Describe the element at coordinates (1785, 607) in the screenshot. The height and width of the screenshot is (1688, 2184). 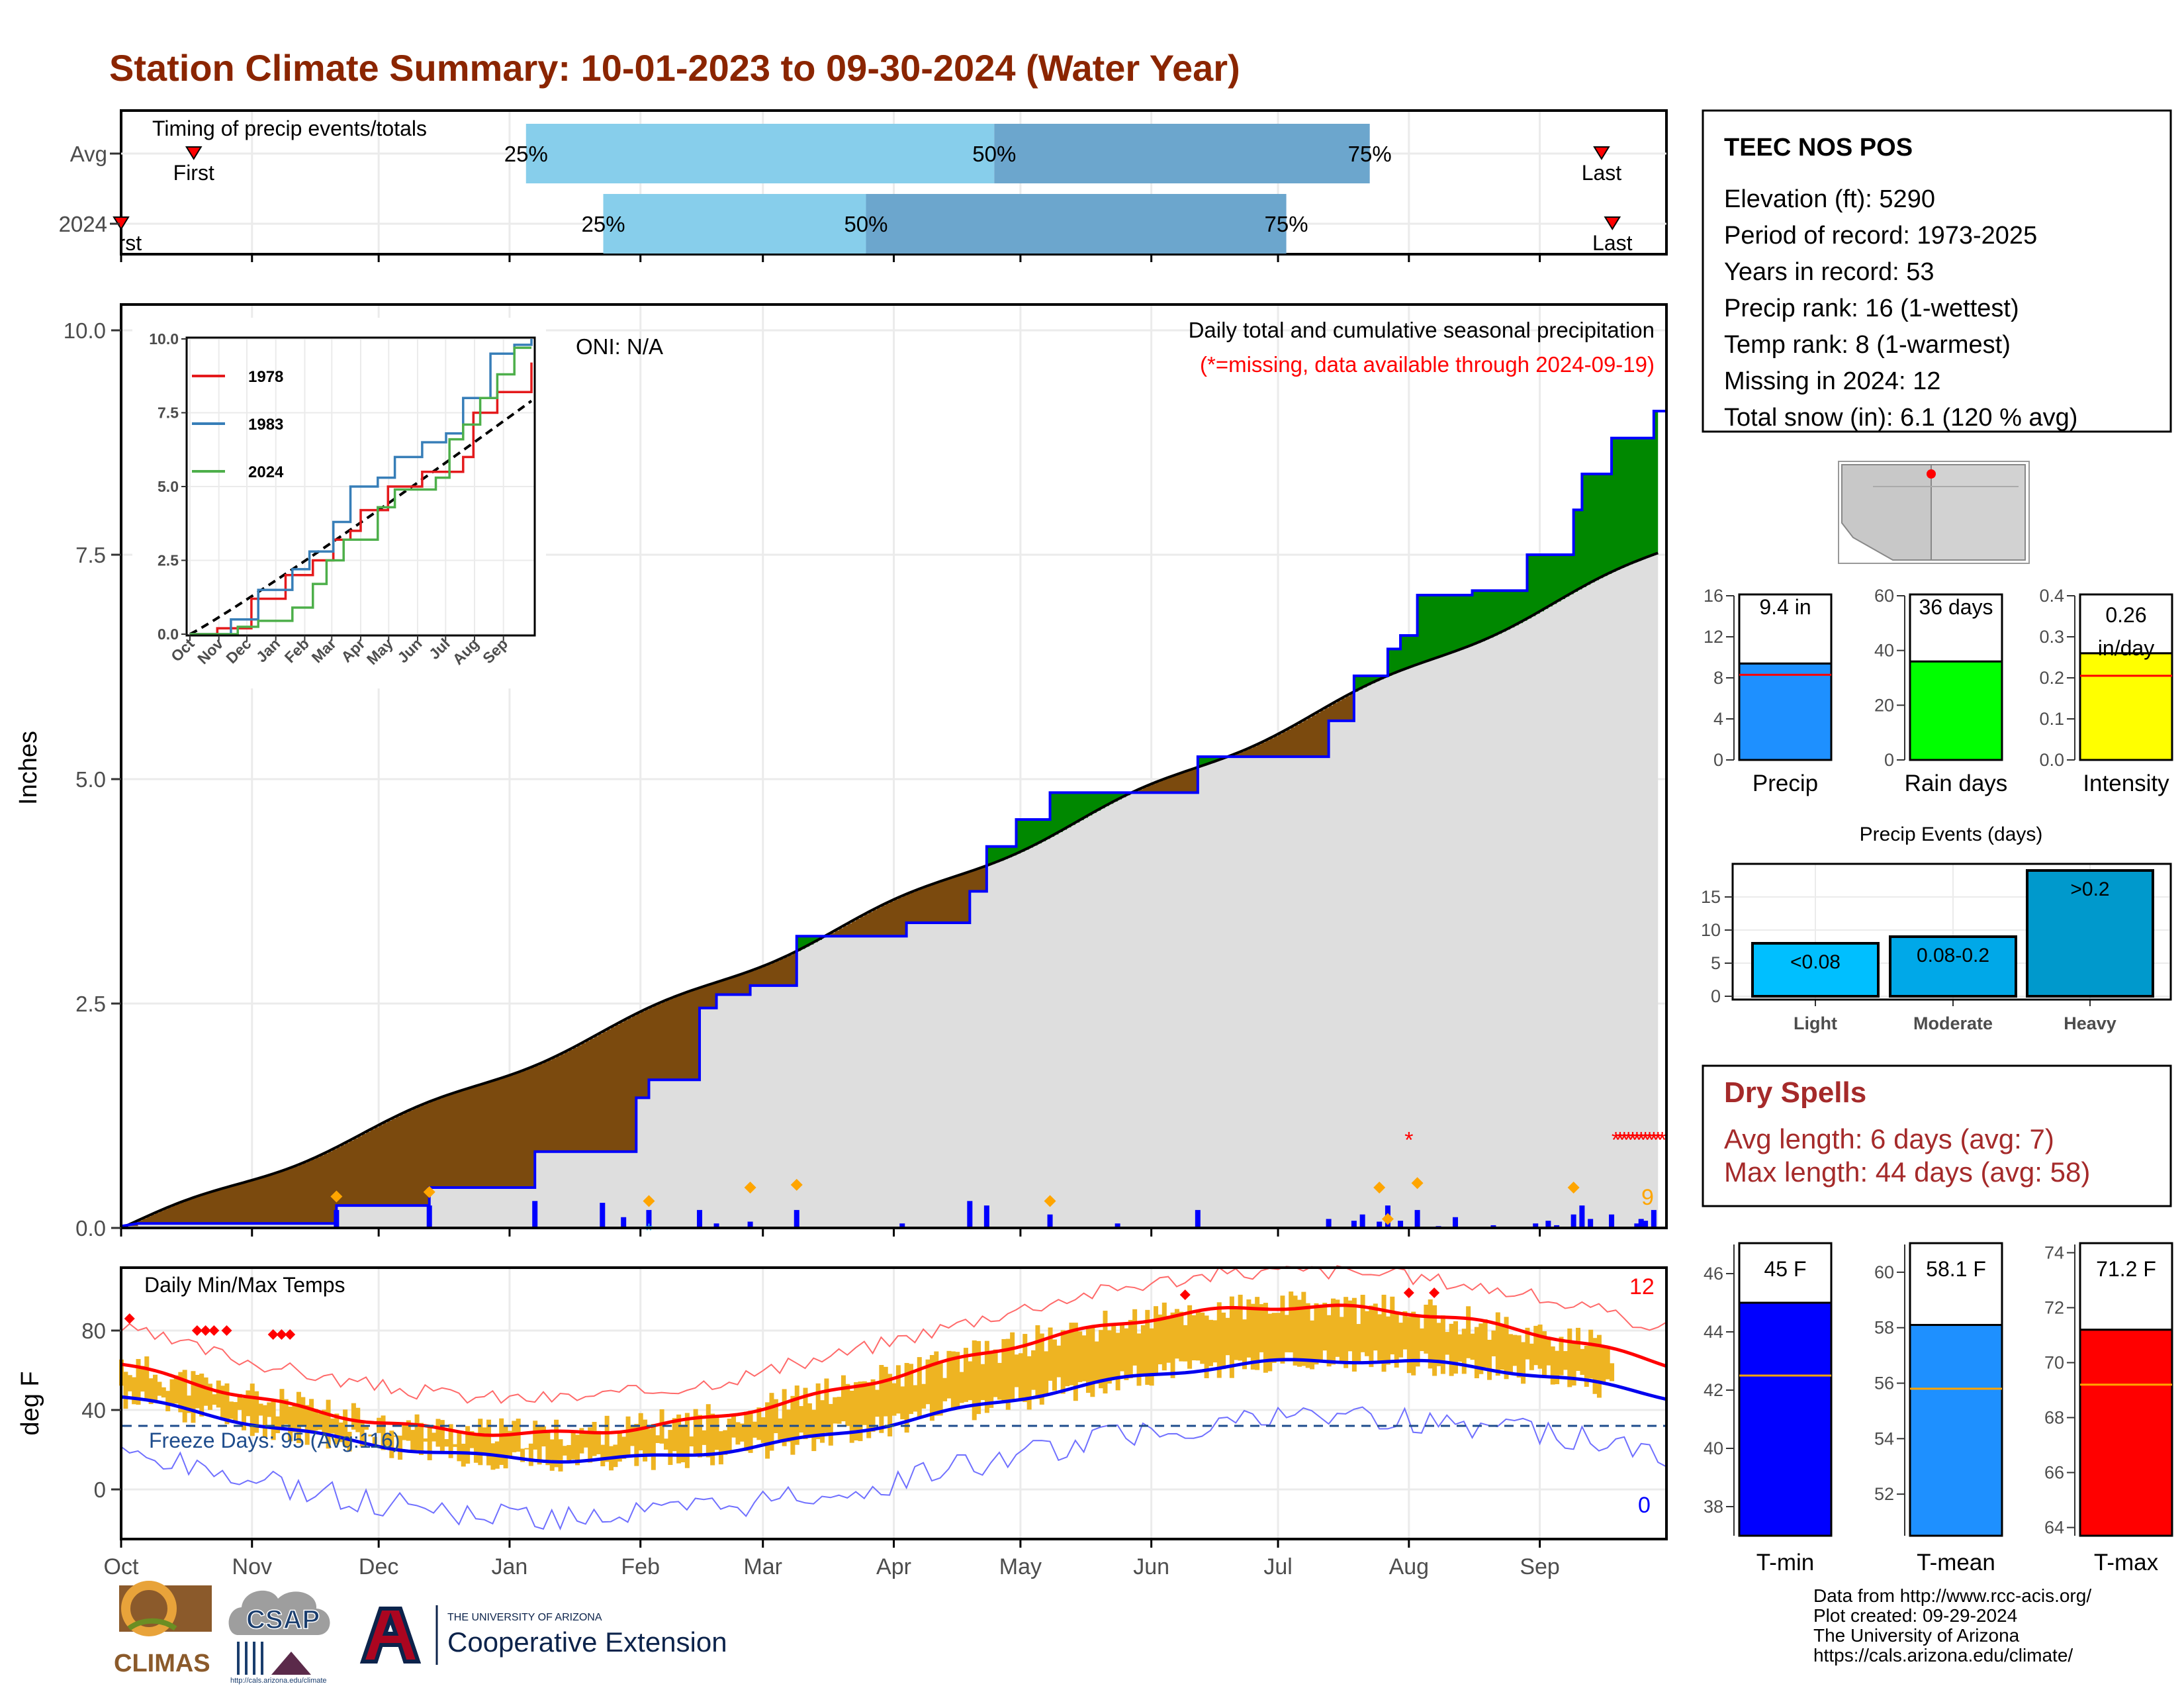
I see `mini-bar-value-label: 9.4 in` at that location.